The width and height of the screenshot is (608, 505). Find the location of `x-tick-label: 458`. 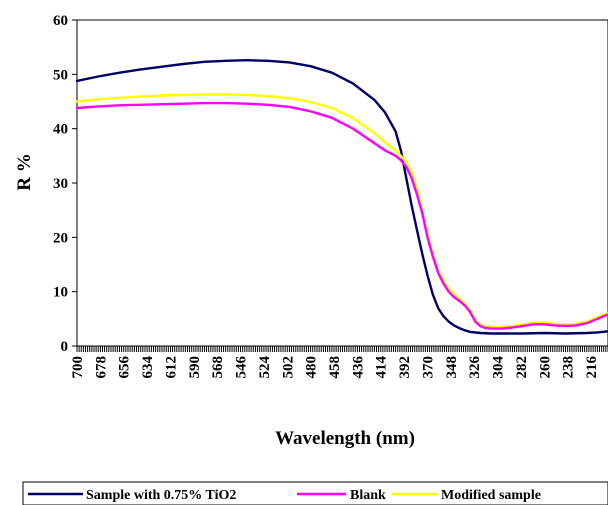

x-tick-label: 458 is located at coordinates (335, 367).